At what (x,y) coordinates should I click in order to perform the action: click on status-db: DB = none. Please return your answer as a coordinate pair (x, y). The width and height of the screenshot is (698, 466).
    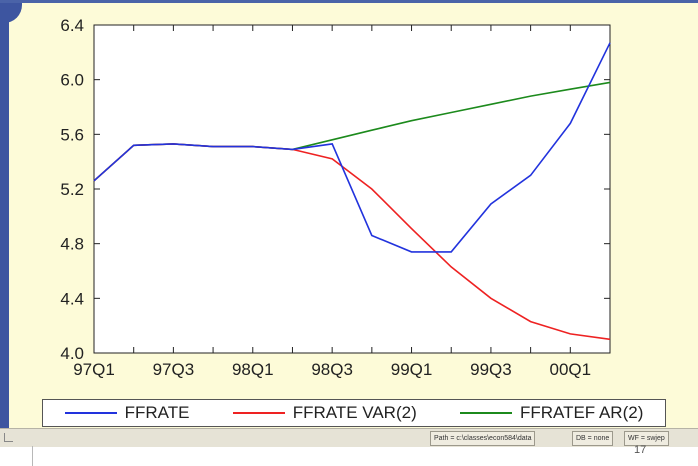
    Looking at the image, I should click on (593, 438).